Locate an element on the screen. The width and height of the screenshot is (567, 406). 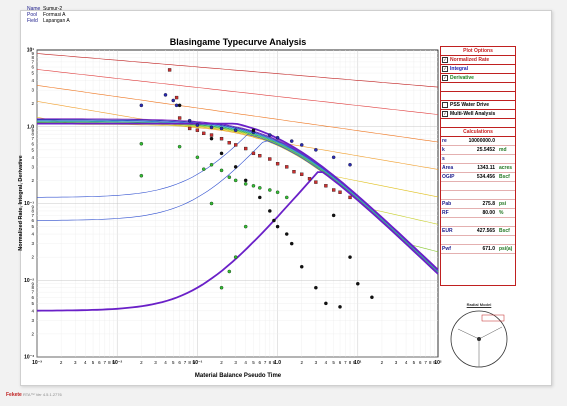
fekete-logo: Fekete is located at coordinates (14, 395).